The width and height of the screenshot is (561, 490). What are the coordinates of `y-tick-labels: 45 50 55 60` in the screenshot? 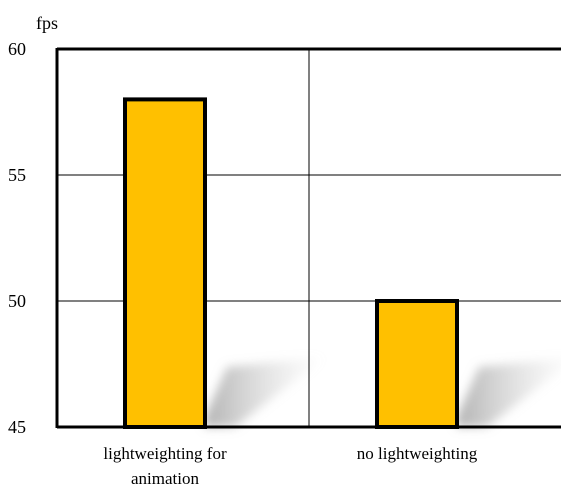 It's located at (17, 238).